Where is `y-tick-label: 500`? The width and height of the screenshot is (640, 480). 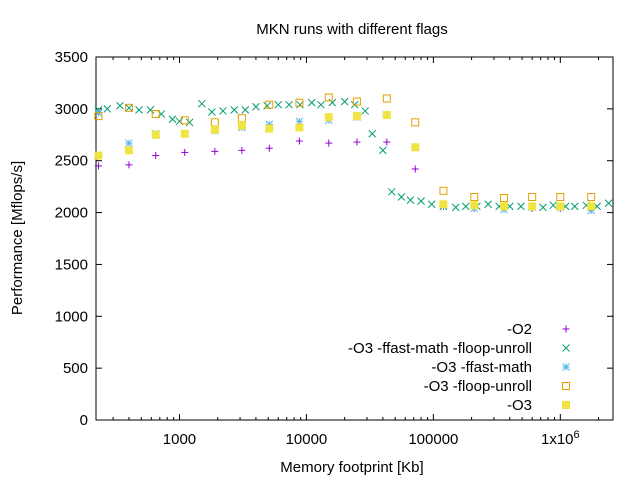
y-tick-label: 500 is located at coordinates (75, 368).